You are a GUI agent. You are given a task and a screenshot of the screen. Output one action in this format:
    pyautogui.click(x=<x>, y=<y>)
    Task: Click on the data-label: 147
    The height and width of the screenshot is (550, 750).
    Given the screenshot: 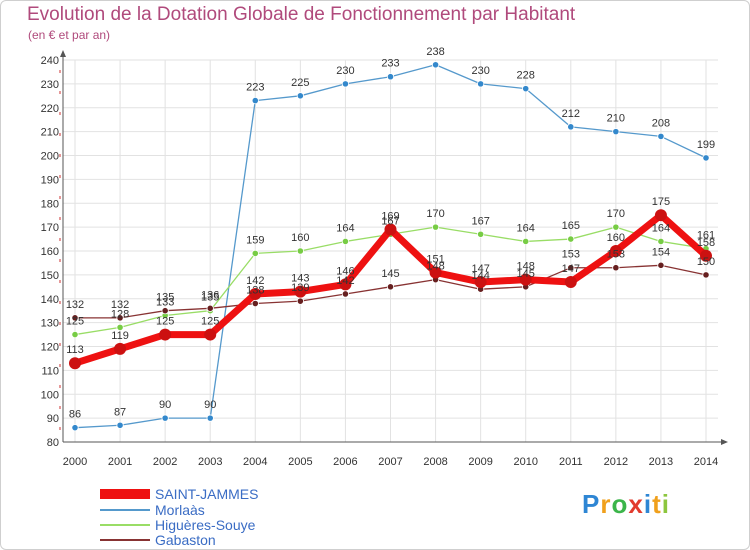 What is the action you would take?
    pyautogui.click(x=480, y=269)
    